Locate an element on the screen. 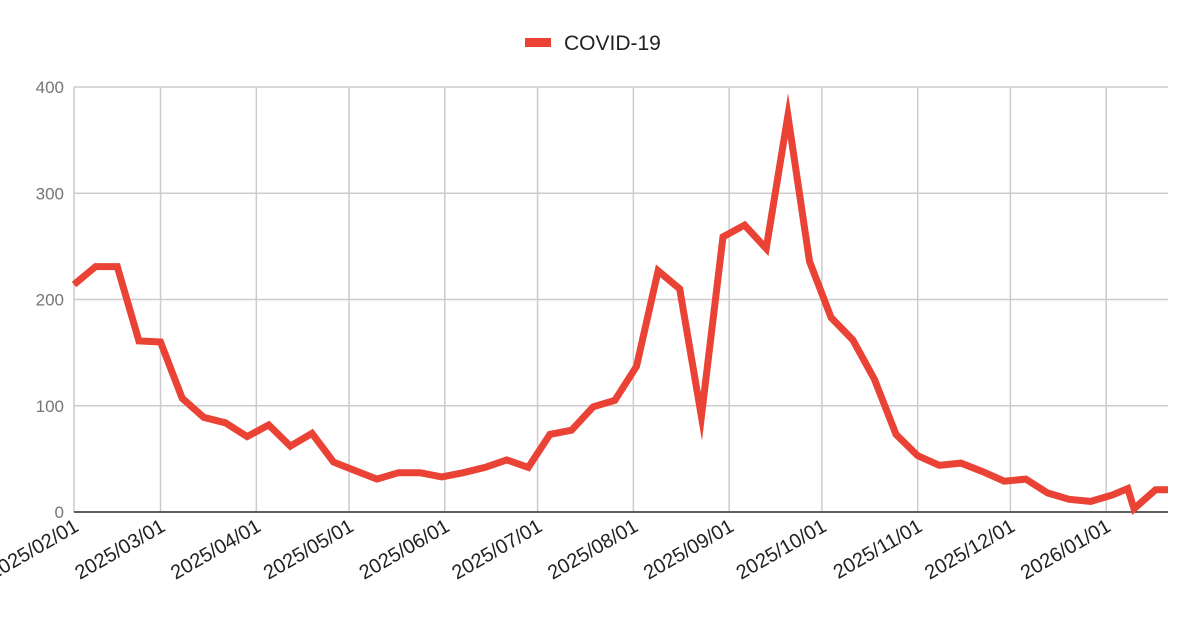  legend-swatch is located at coordinates (538, 42).